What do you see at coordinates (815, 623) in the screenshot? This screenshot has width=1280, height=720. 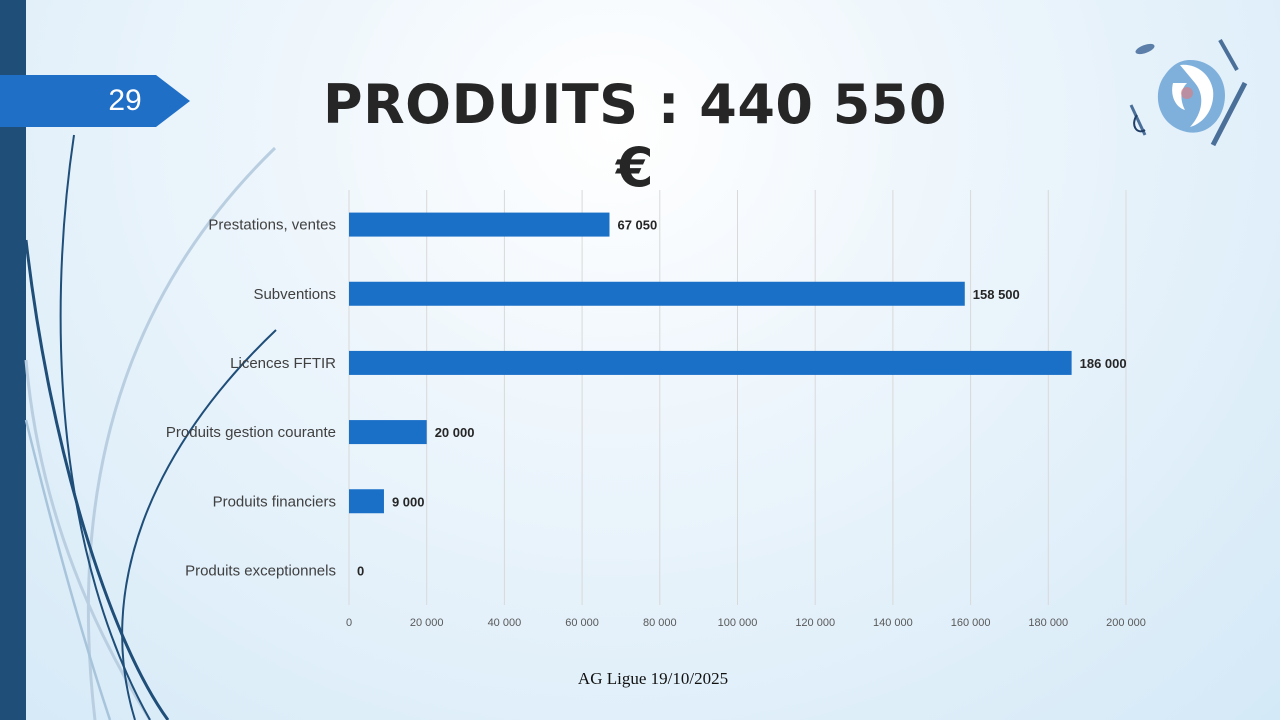 I see `x-tick-label: 120 000` at bounding box center [815, 623].